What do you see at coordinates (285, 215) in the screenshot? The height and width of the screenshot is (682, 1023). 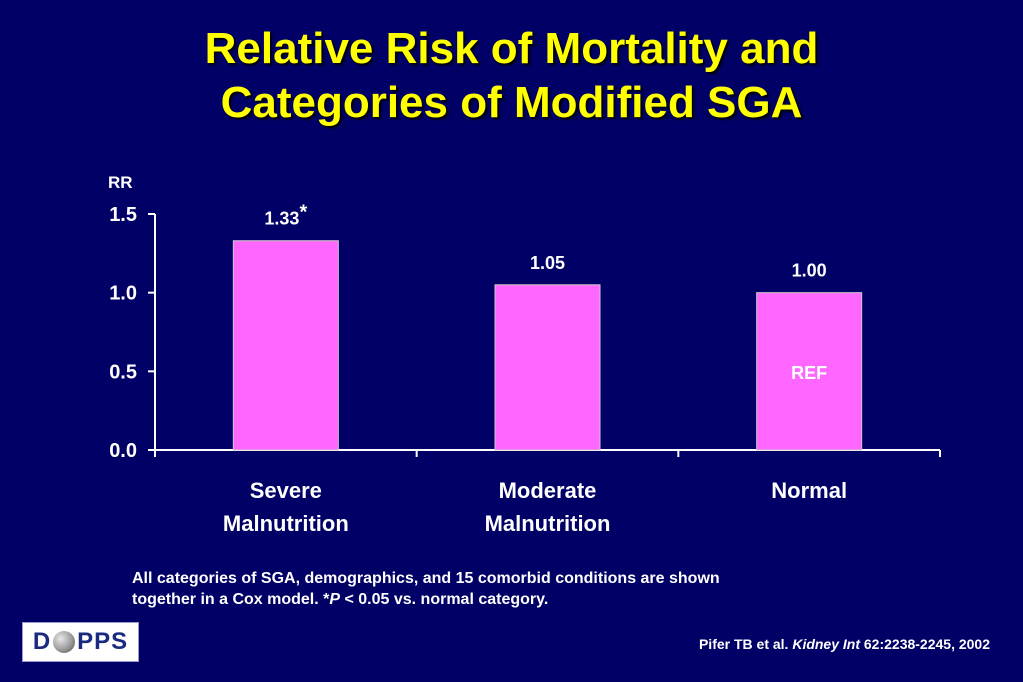 I see `data-label: 1.33*` at bounding box center [285, 215].